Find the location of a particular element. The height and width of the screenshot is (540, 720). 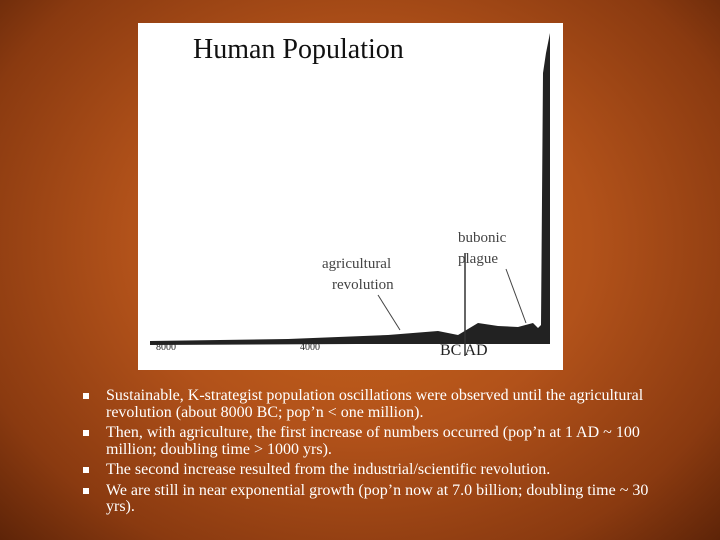

annotation: revolution is located at coordinates (363, 285).